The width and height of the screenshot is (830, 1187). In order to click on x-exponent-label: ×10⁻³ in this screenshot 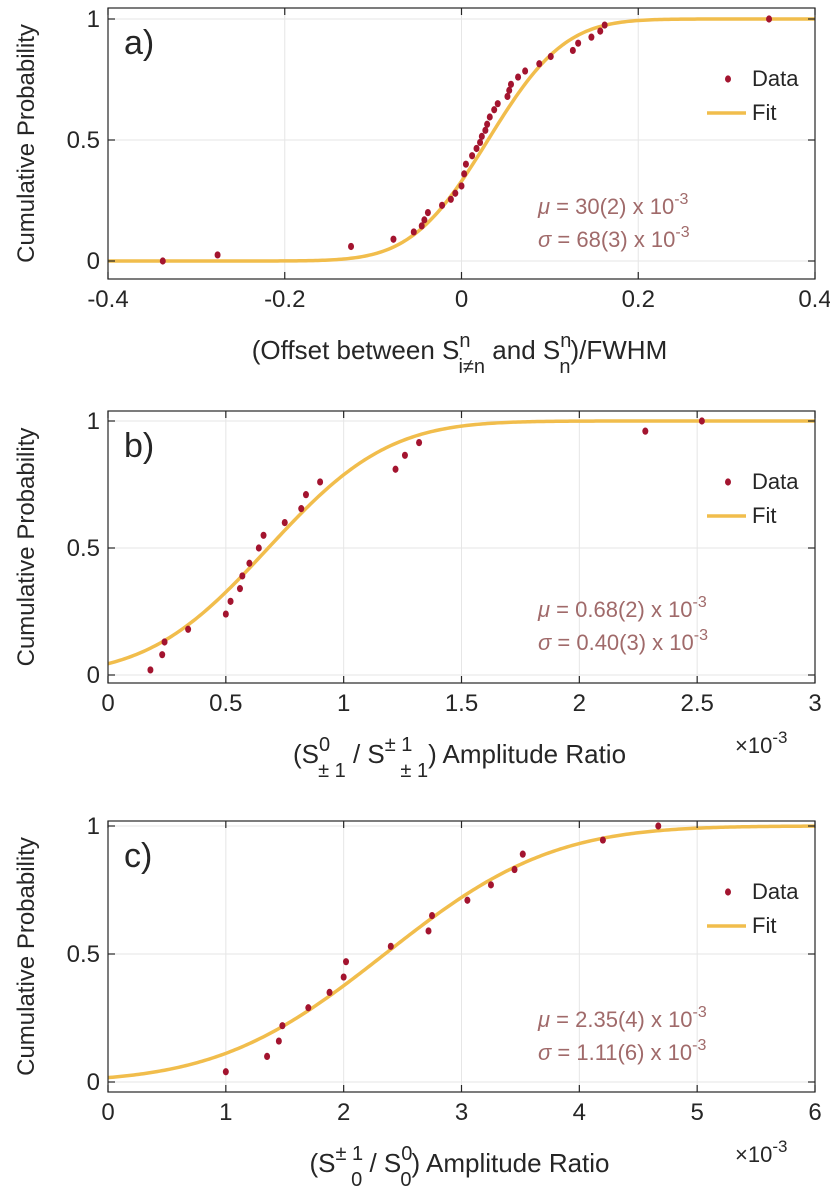, I will do `click(761, 1152)`.